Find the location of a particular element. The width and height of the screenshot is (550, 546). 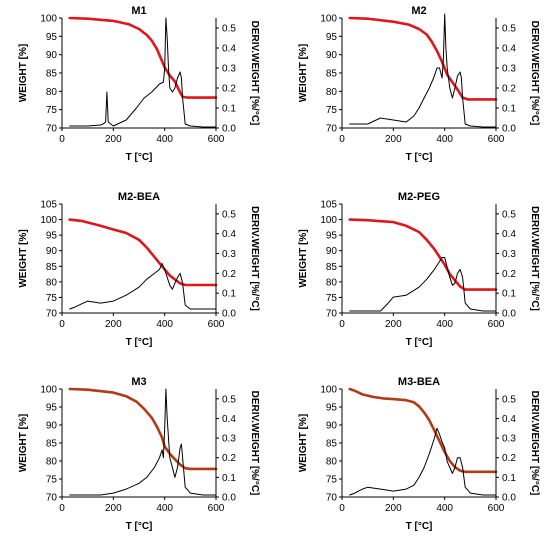

chart-title: M2-BEA is located at coordinates (139, 197).